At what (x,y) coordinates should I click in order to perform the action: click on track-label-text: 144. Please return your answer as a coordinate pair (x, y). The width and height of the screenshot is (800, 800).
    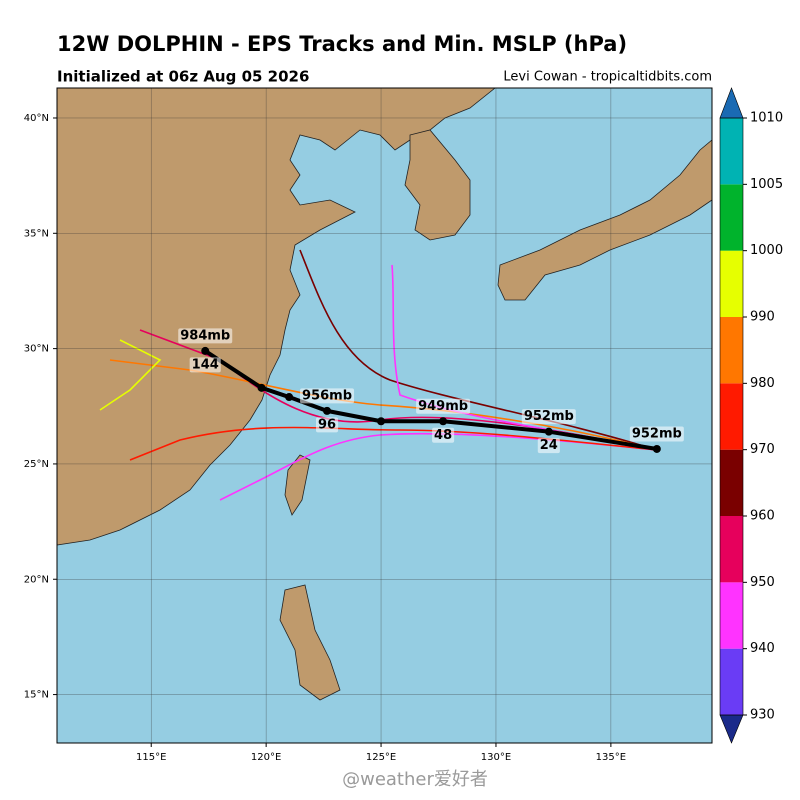
    Looking at the image, I should click on (205, 364).